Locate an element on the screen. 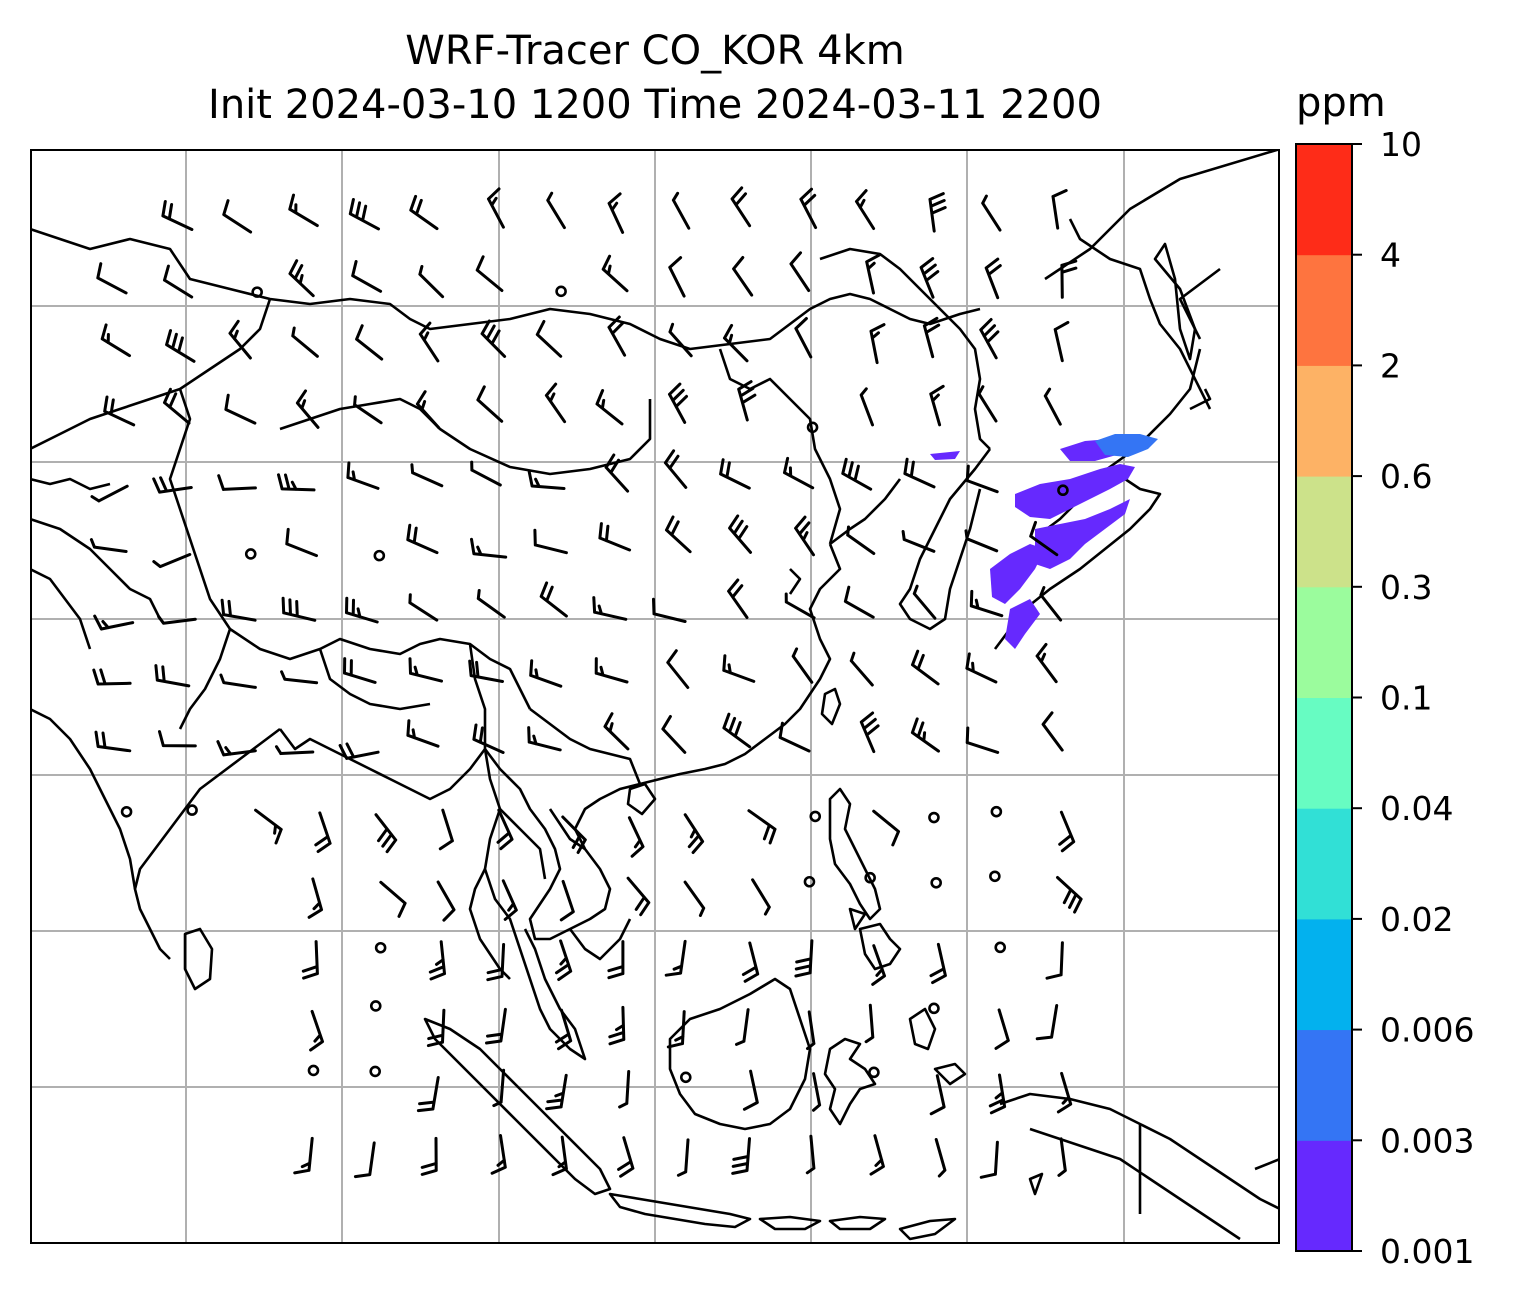  co-tracer-plume is located at coordinates (1044, 541).